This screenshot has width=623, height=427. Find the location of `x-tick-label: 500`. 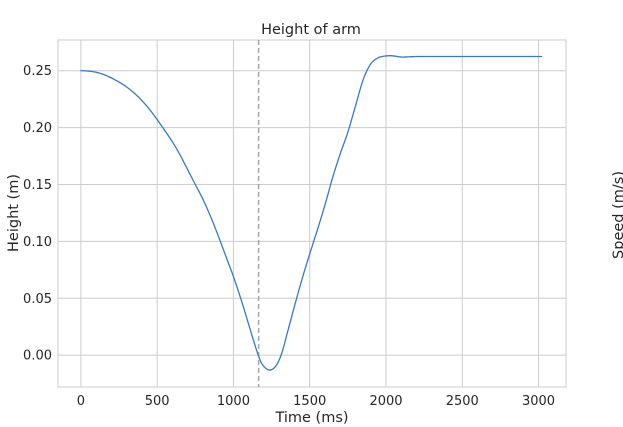

x-tick-label: 500 is located at coordinates (157, 401).